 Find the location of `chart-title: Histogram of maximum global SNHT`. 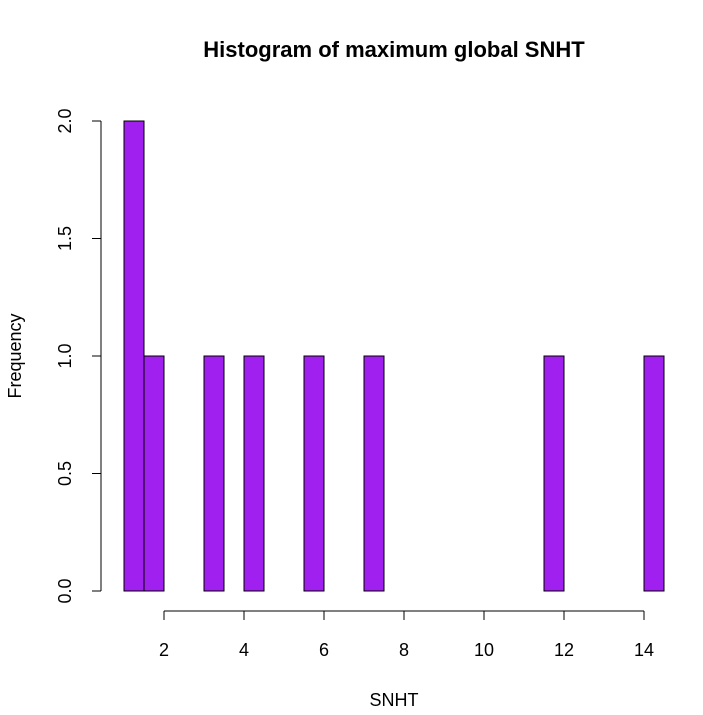

chart-title: Histogram of maximum global SNHT is located at coordinates (394, 49).